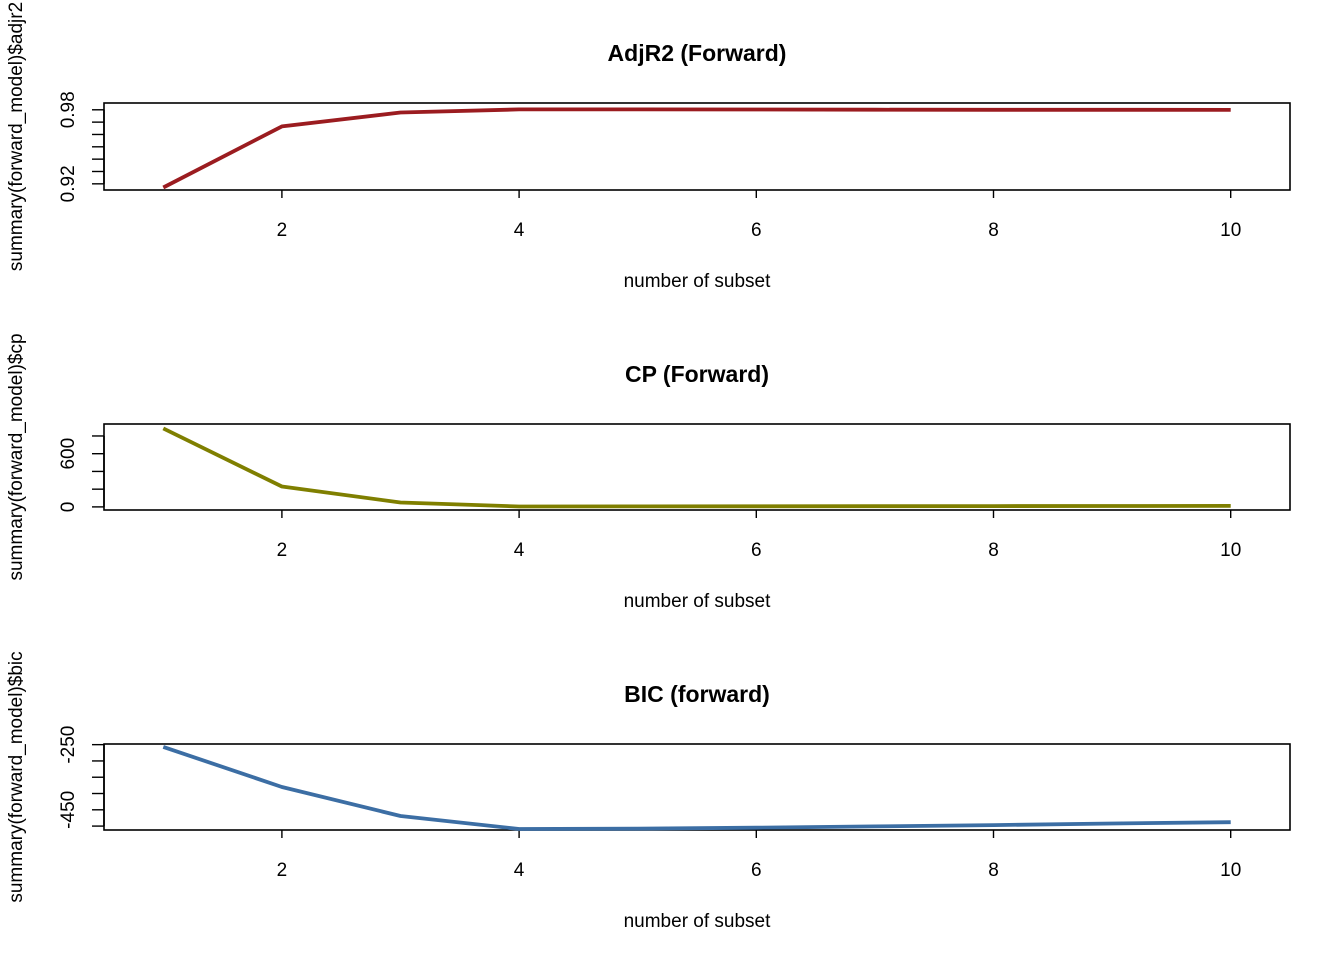 This screenshot has height=960, width=1344. I want to click on y-tick-label: 0.92, so click(68, 183).